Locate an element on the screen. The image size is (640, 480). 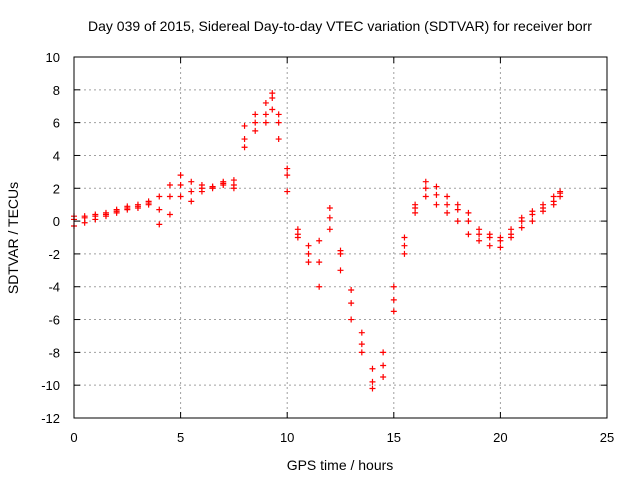
y-tick-label: -4 is located at coordinates (54, 287).